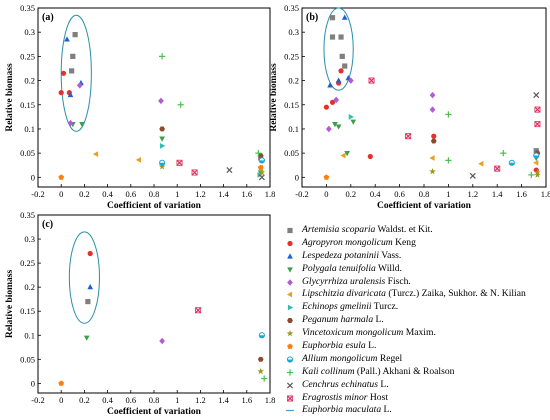  I want to click on panel-label: (c), so click(47, 224).